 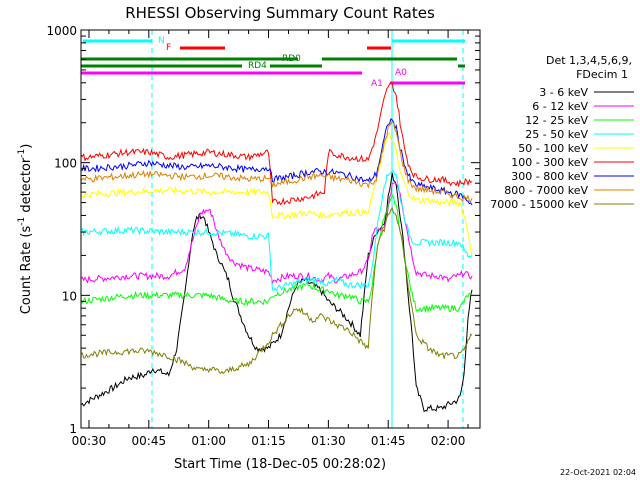 I want to click on legend-entry-label: 3 - 6 keV, so click(x=563, y=92).